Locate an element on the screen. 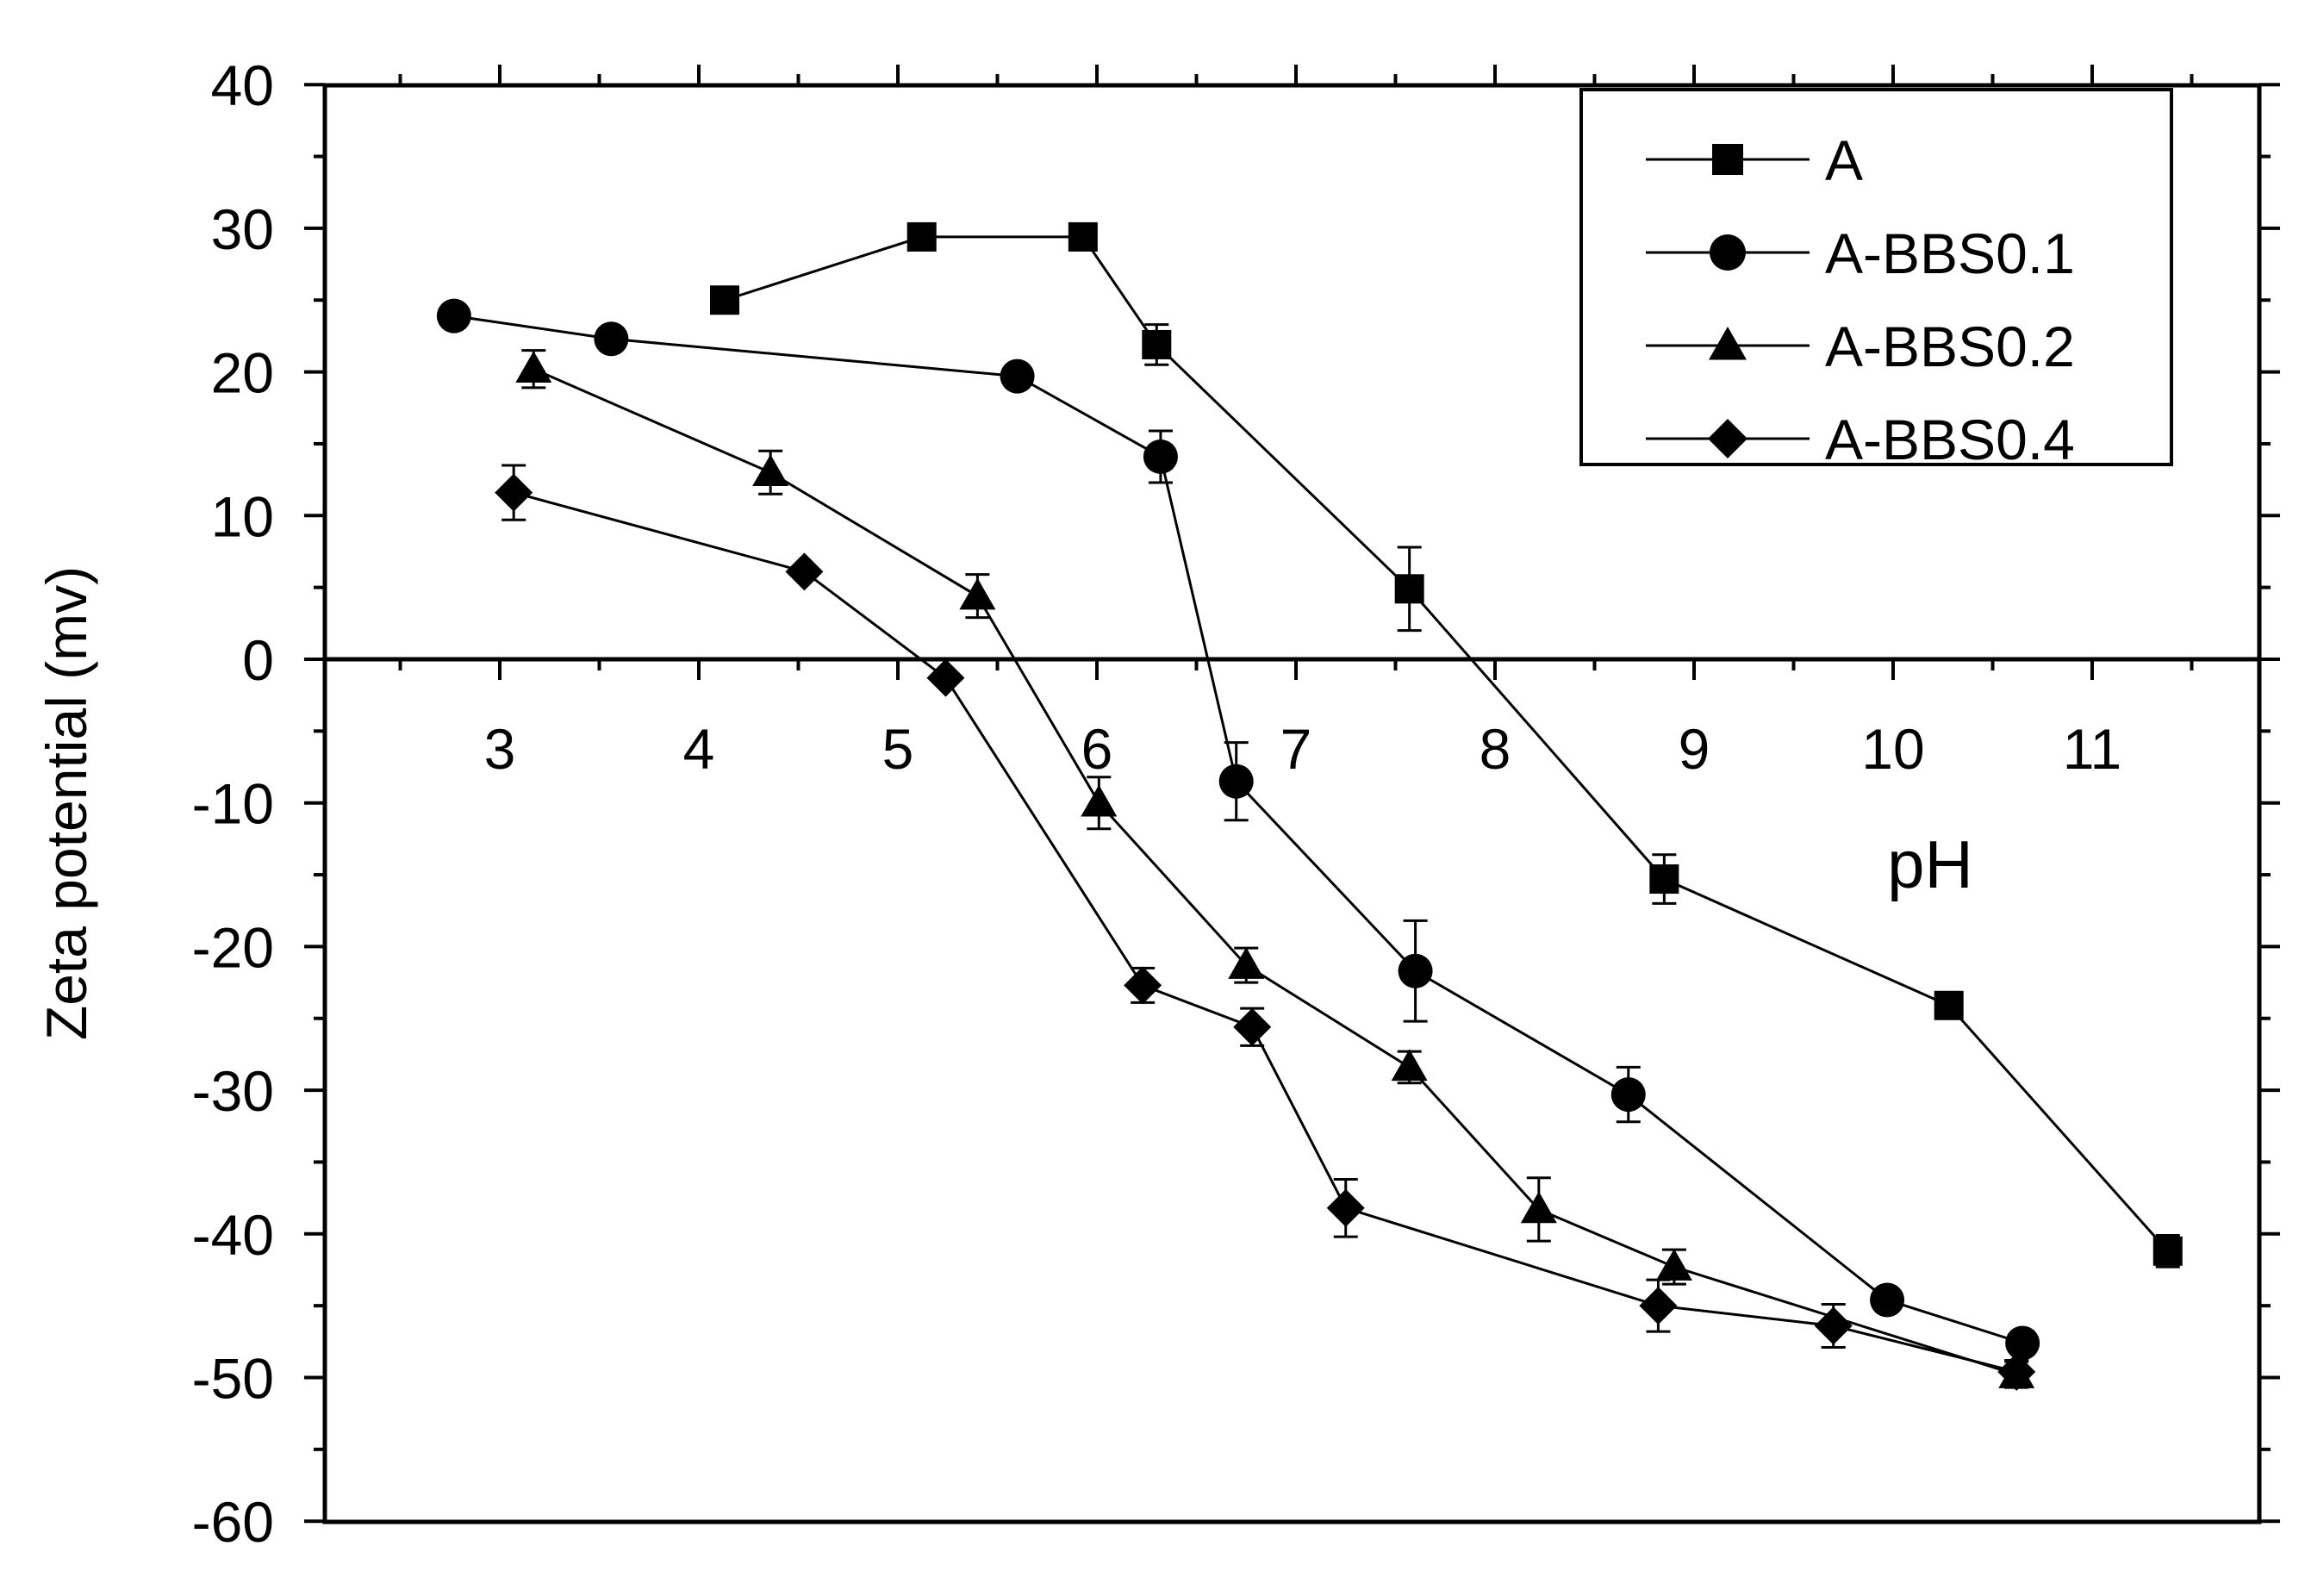  legend-item: A-BBS0.2 is located at coordinates (1861, 346).